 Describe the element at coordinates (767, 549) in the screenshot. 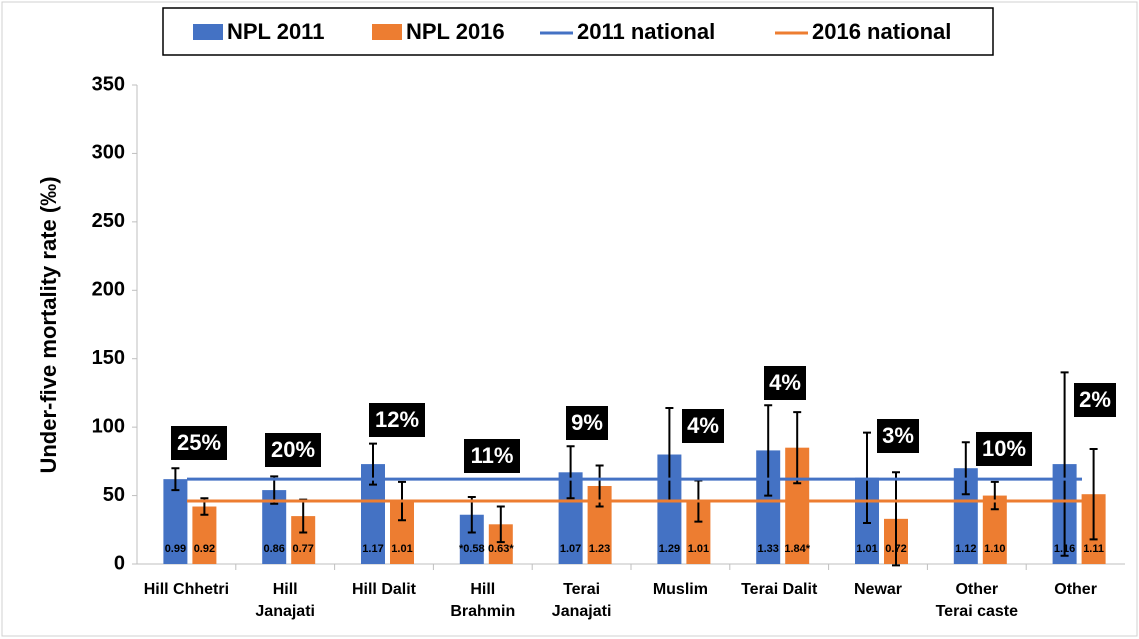

I see `ratio-label: 1.33` at that location.